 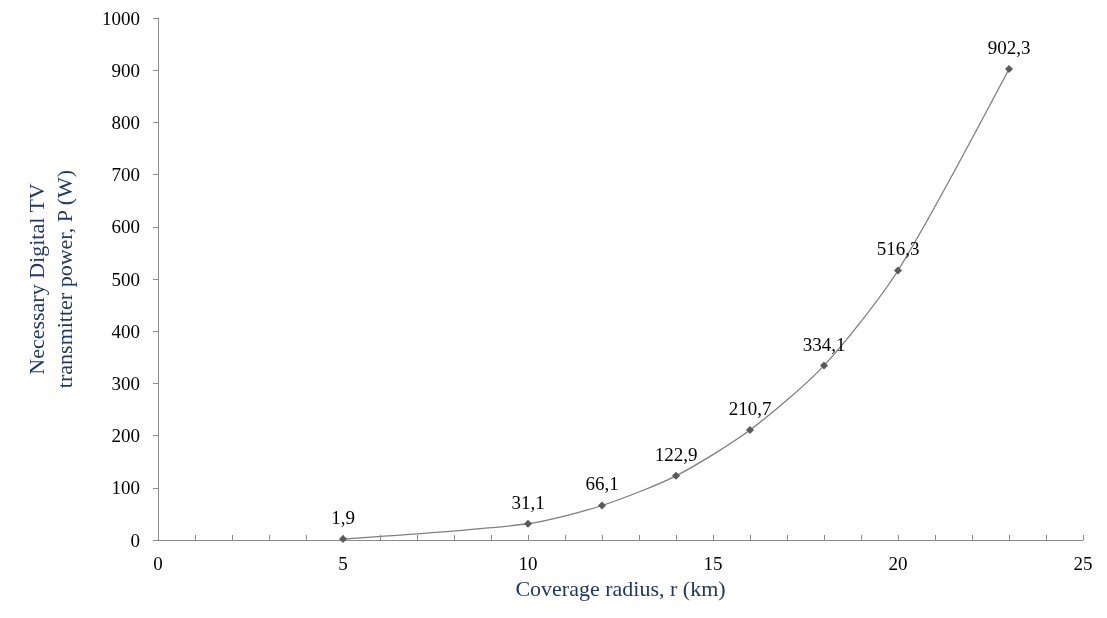 I want to click on data-label: 122,9, so click(x=676, y=454).